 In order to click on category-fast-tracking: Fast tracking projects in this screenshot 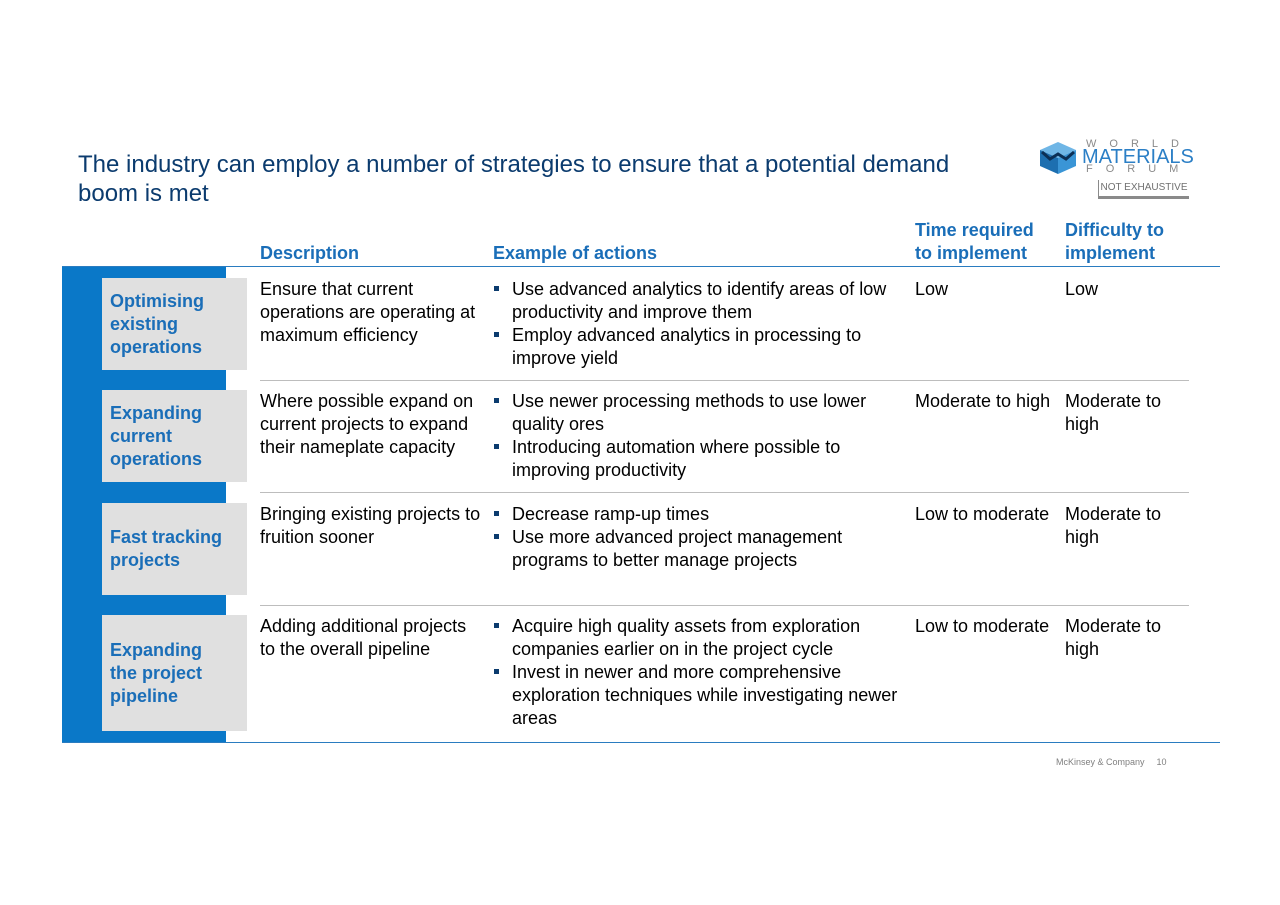, I will do `click(174, 549)`.